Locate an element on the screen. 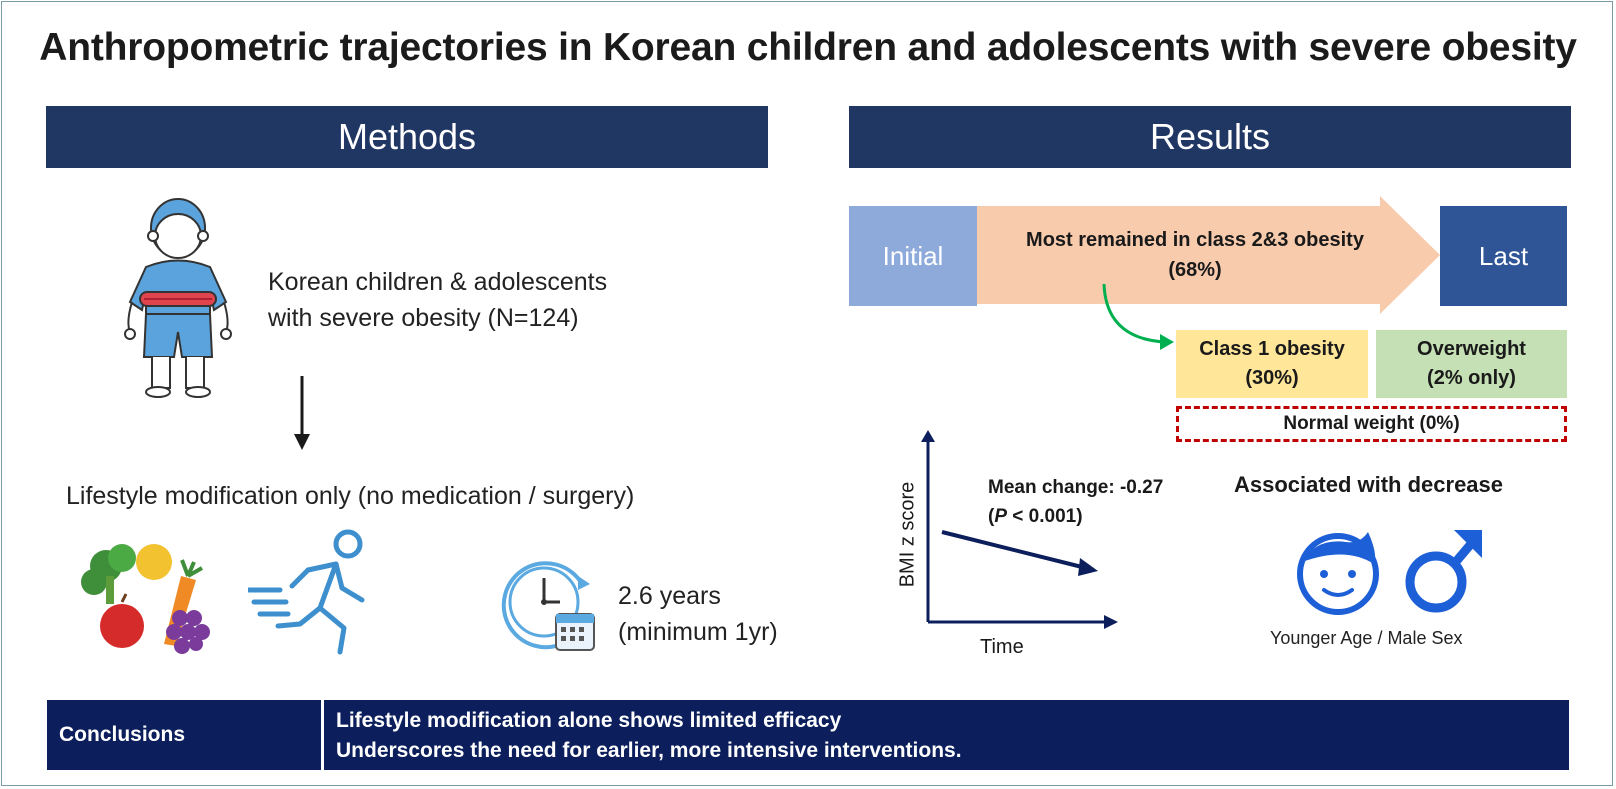 This screenshot has width=1616, height=789. curved-arrow-icon is located at coordinates (1138, 316).